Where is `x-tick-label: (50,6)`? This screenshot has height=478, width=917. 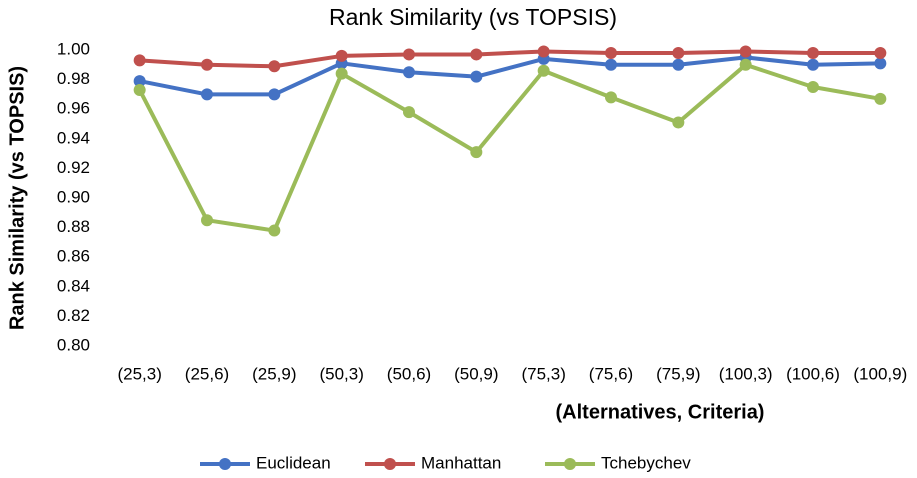
x-tick-label: (50,6) is located at coordinates (409, 373).